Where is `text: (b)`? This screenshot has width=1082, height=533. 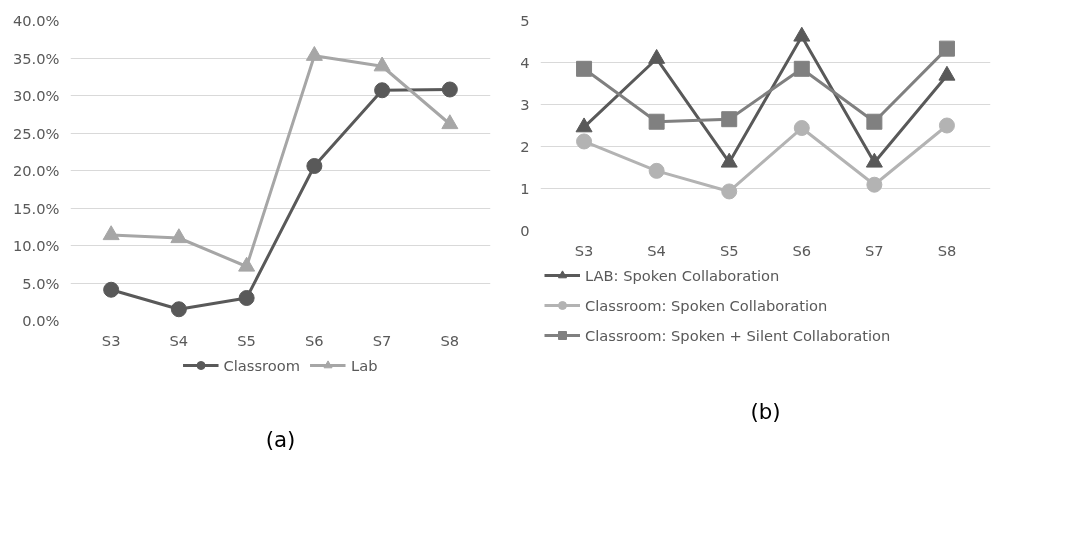 text: (b) is located at coordinates (765, 411).